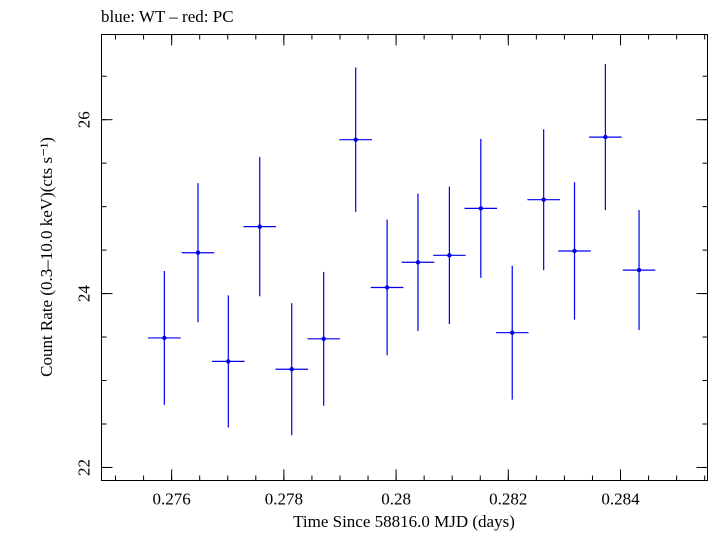 The width and height of the screenshot is (709, 537). What do you see at coordinates (508, 499) in the screenshot?
I see `x-tick-label: 0.282` at bounding box center [508, 499].